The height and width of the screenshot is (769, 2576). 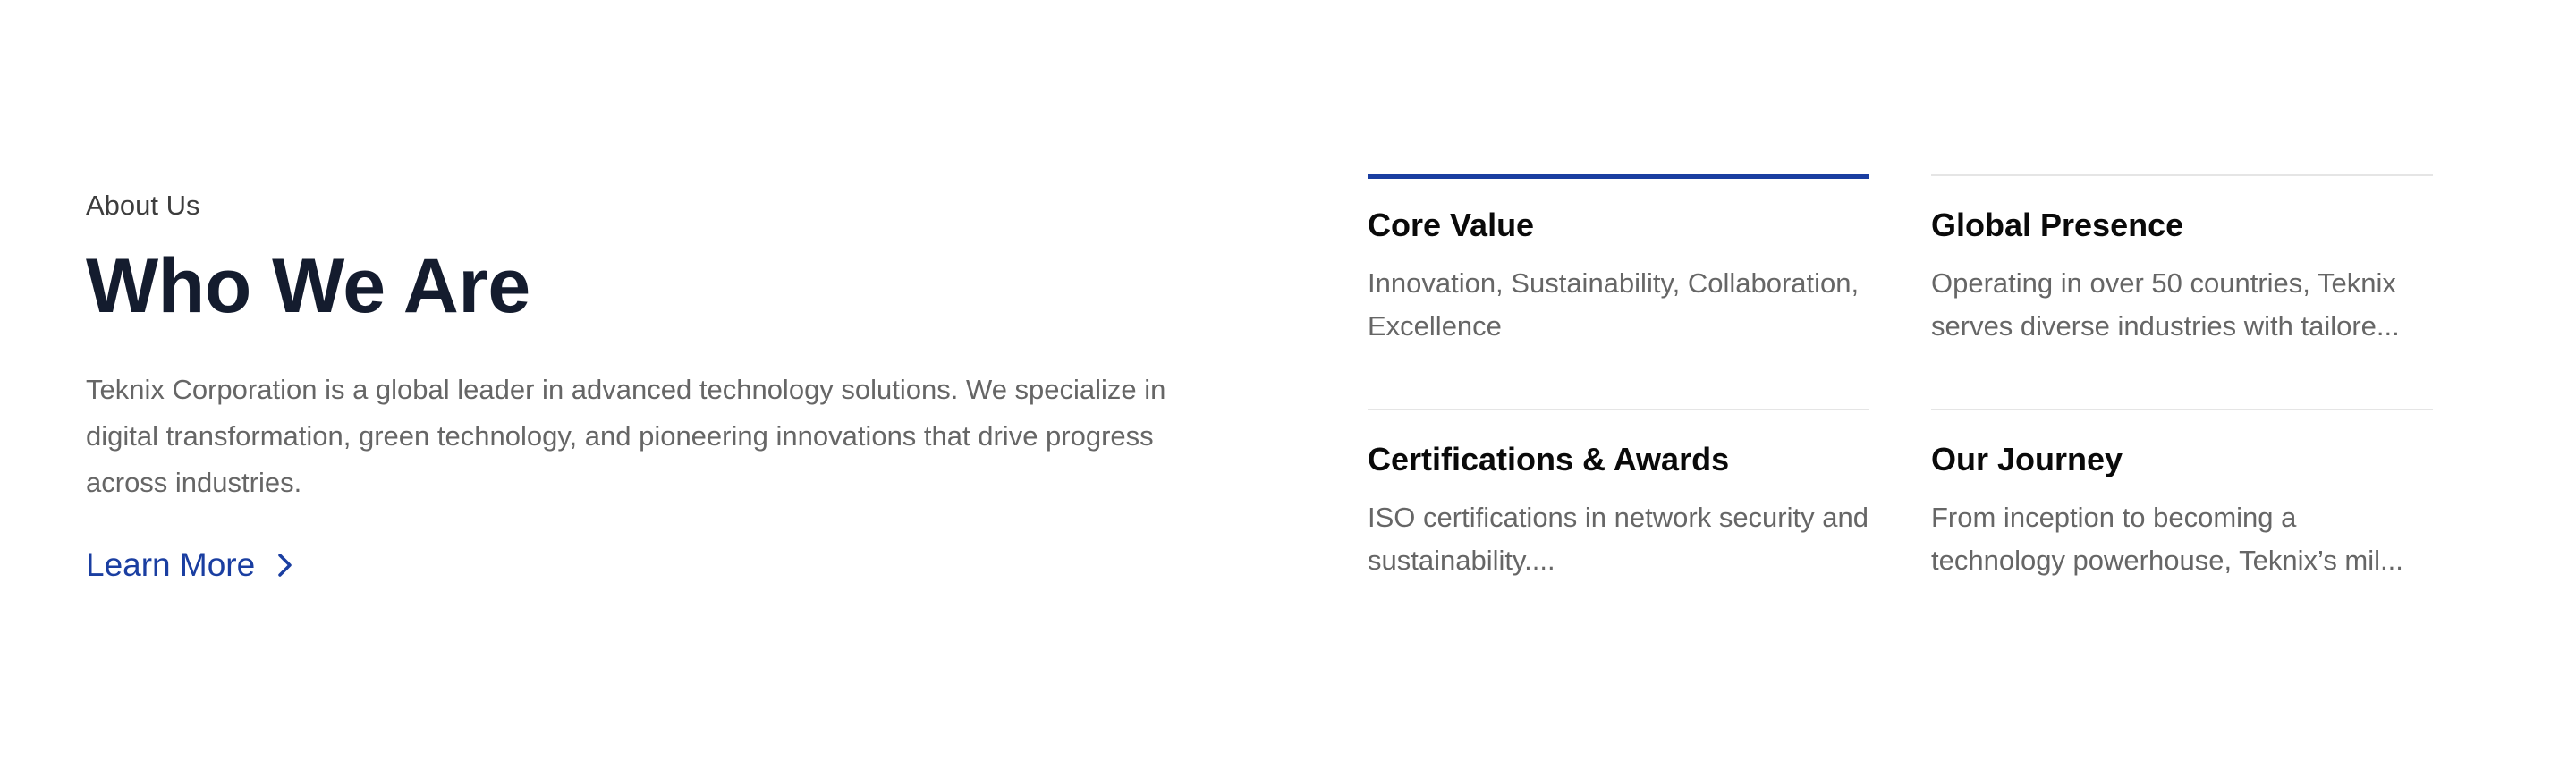 What do you see at coordinates (143, 205) in the screenshot?
I see `section-eyebrow: About Us` at bounding box center [143, 205].